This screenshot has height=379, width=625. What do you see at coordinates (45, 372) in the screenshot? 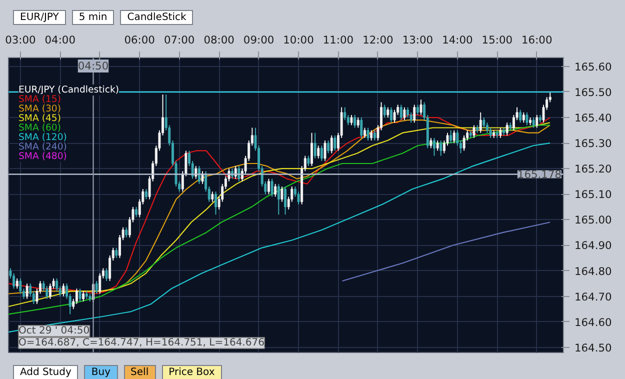
I see `text: Add Study` at bounding box center [45, 372].